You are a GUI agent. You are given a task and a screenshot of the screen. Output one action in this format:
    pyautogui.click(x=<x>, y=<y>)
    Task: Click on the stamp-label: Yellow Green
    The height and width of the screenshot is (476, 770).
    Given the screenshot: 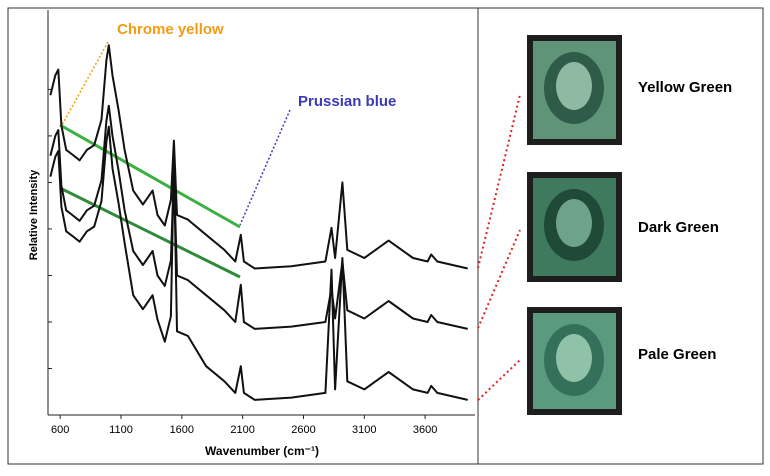 What is the action you would take?
    pyautogui.click(x=685, y=87)
    